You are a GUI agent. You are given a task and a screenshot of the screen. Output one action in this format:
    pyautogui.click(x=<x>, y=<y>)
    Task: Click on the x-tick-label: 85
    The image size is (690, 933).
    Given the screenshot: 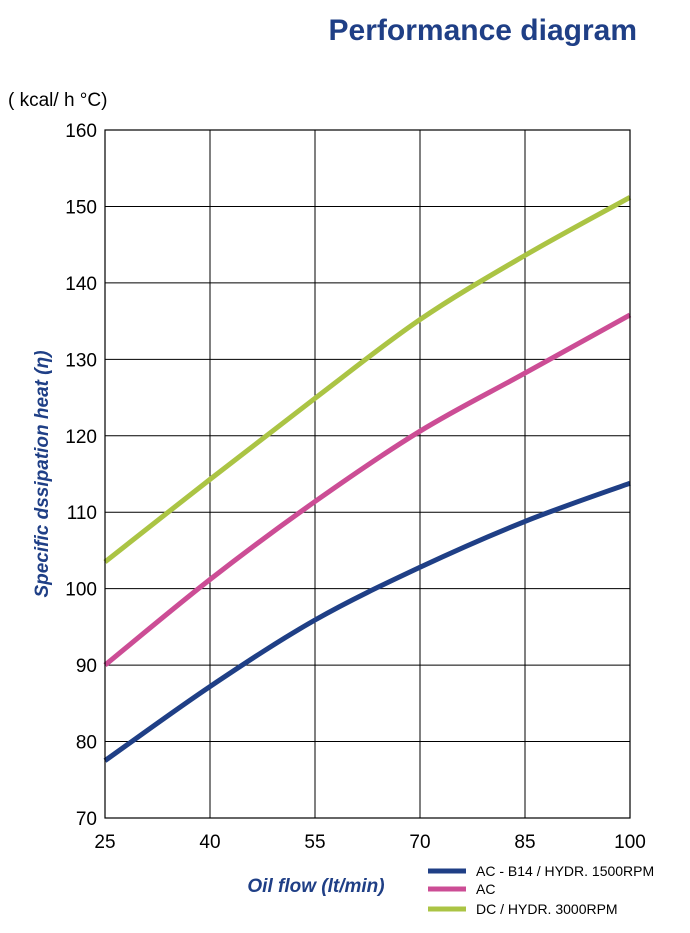 What is the action you would take?
    pyautogui.click(x=524, y=842)
    